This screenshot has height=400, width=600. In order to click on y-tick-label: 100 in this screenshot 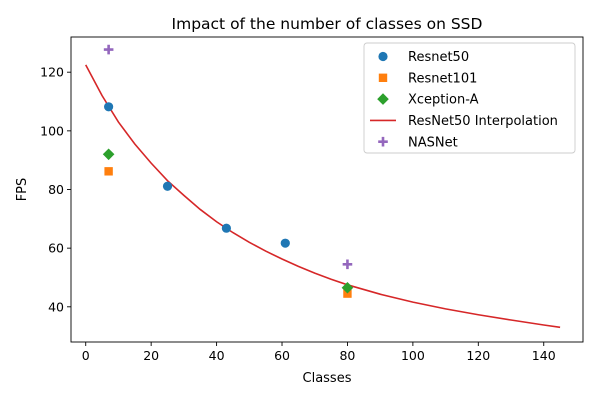, I will do `click(52, 130)`.